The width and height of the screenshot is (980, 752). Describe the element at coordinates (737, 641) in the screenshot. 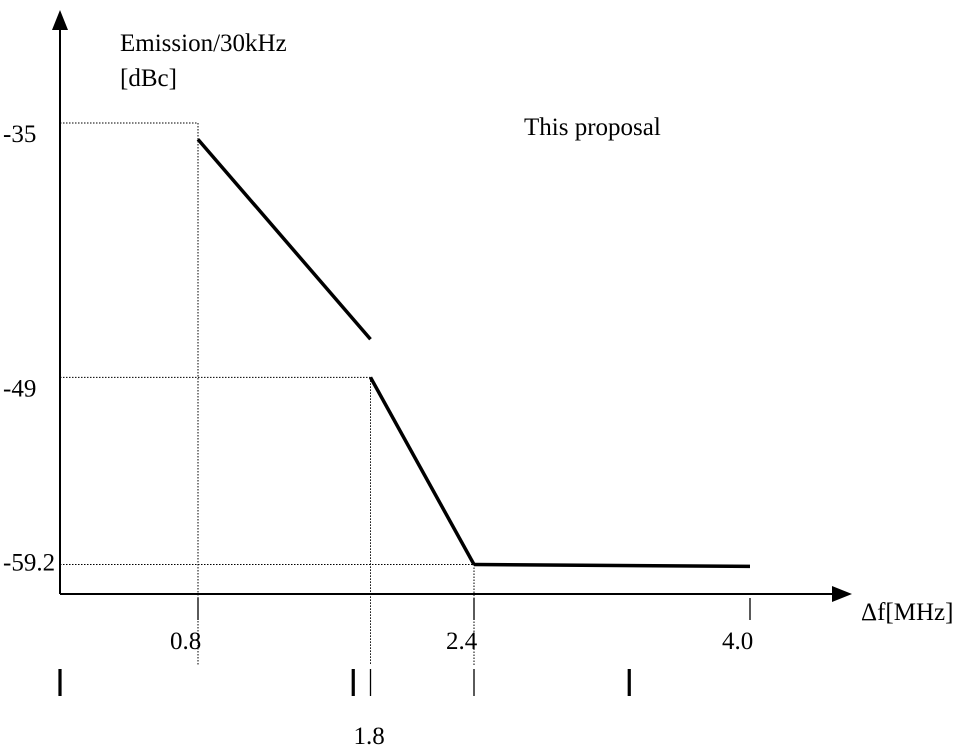

I see `x-tick-label: 4.0` at that location.